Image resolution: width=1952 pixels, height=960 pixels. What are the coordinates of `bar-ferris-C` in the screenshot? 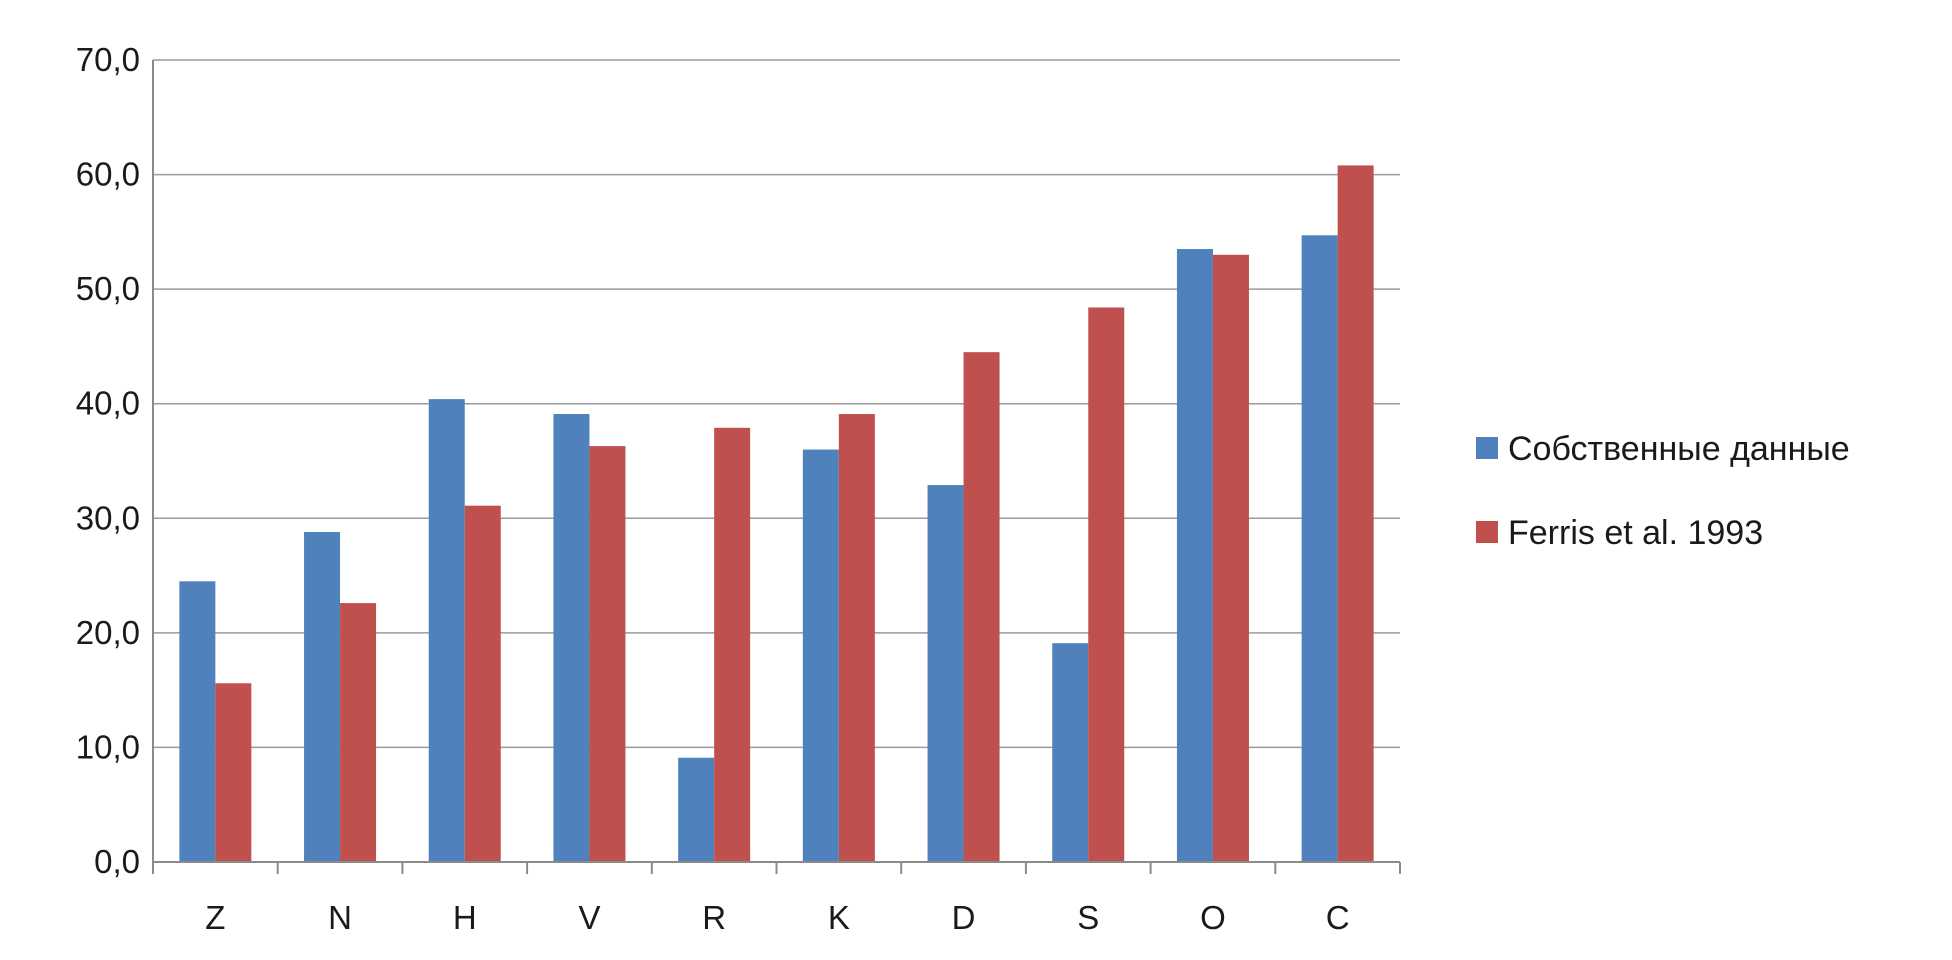 It's located at (1355, 514).